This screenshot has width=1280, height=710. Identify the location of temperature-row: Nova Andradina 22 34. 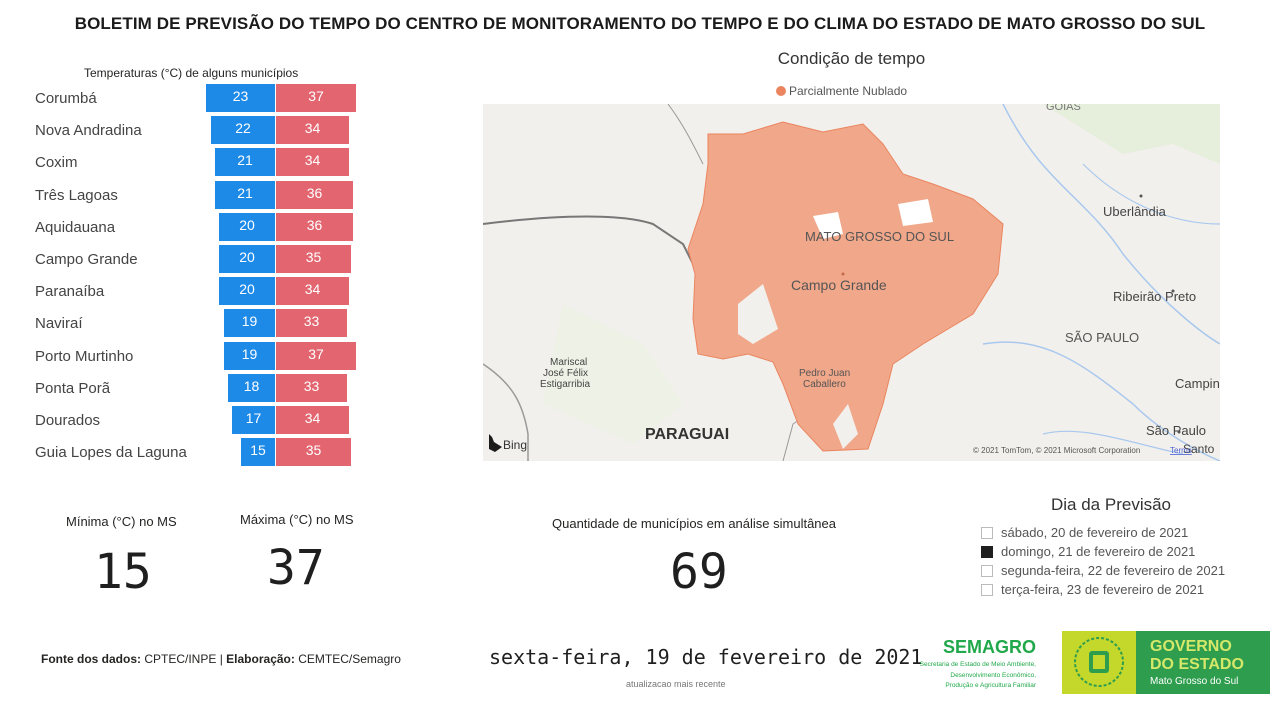
(230, 130).